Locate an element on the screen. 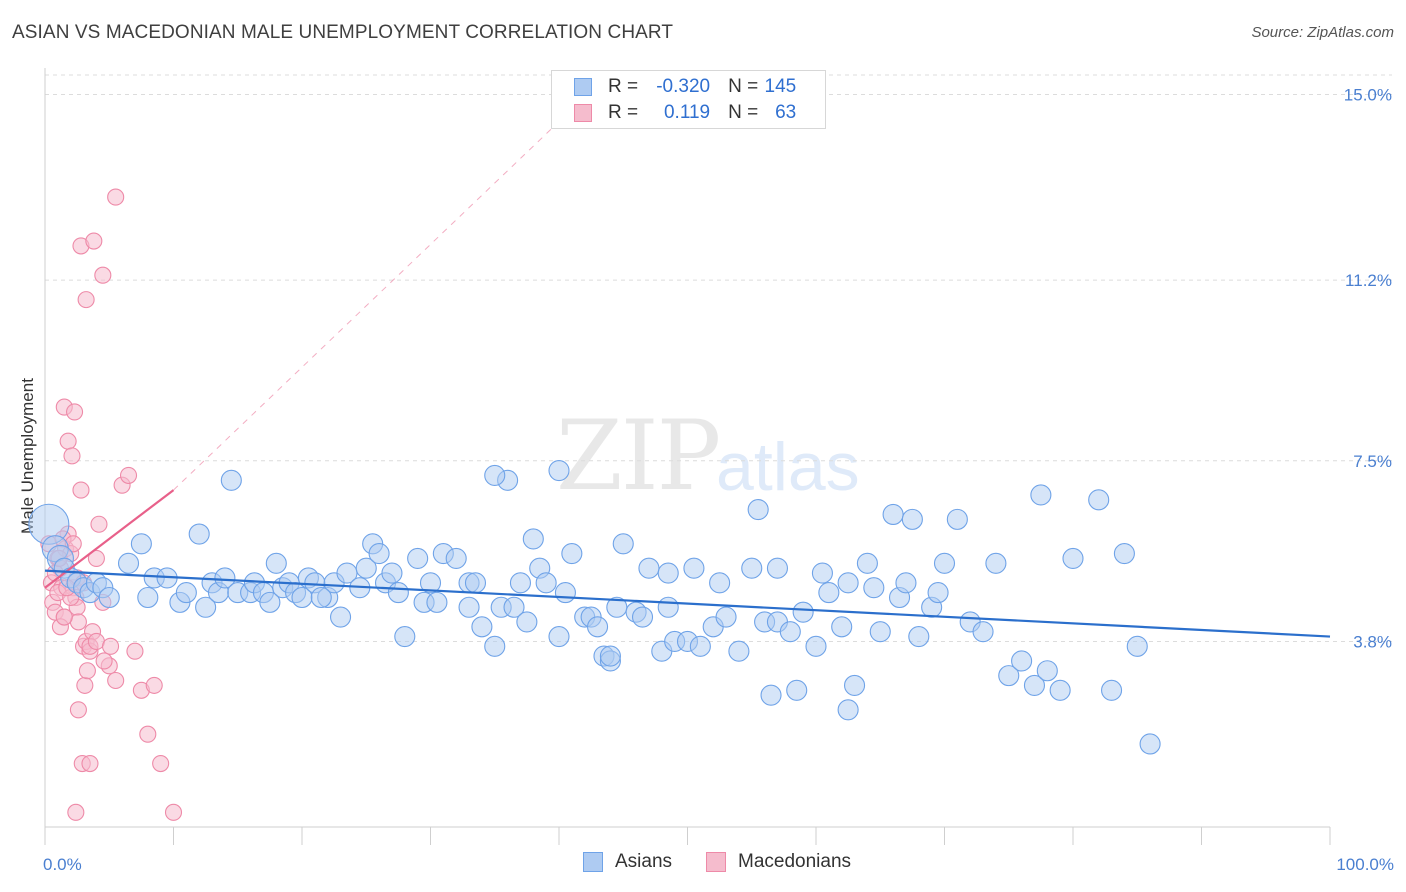 The image size is (1406, 892). watermark-atlas: atlas is located at coordinates (788, 467).